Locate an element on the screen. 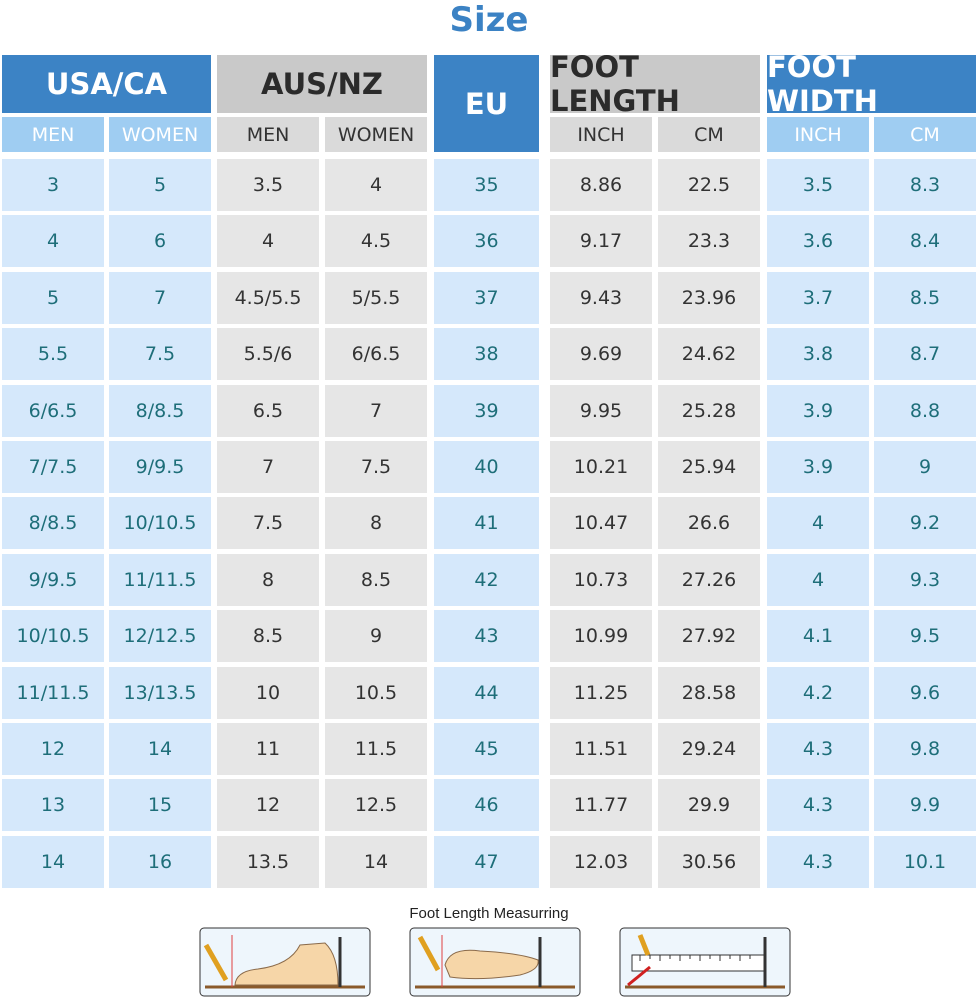  cell: 45 is located at coordinates (486, 749).